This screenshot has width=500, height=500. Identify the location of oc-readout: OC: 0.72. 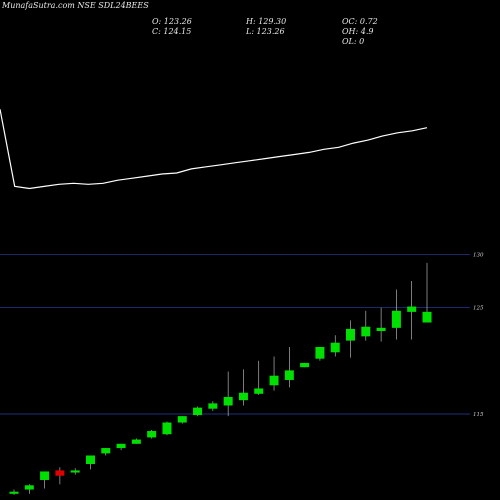
(360, 21).